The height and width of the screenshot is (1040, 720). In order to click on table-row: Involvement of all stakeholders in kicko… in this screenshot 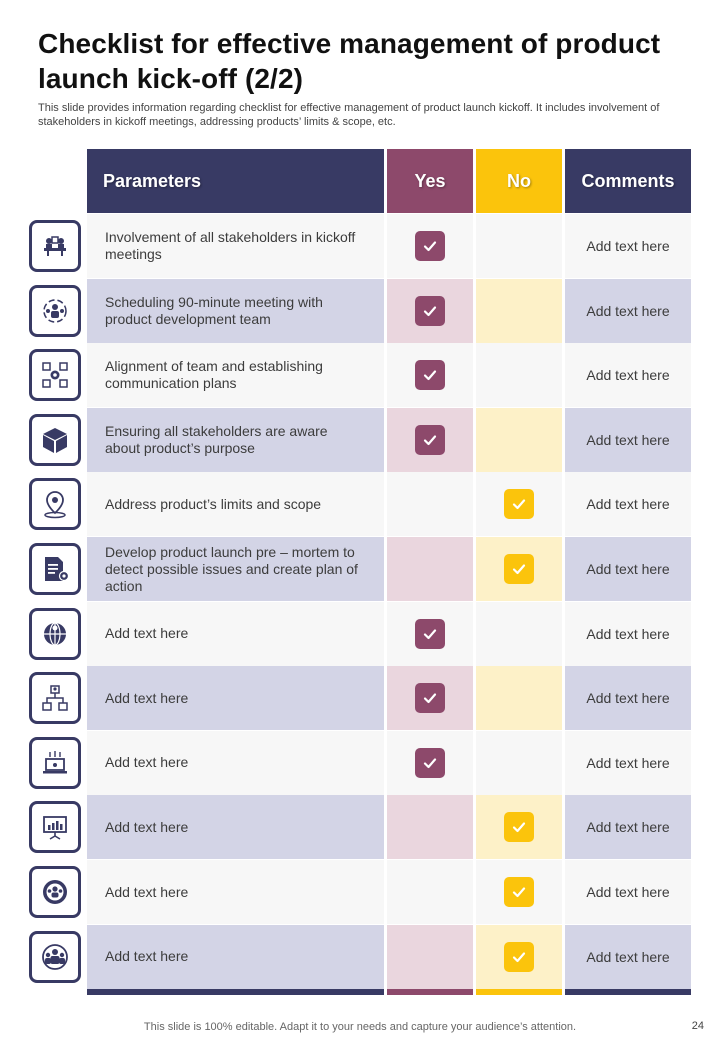, I will do `click(360, 246)`.